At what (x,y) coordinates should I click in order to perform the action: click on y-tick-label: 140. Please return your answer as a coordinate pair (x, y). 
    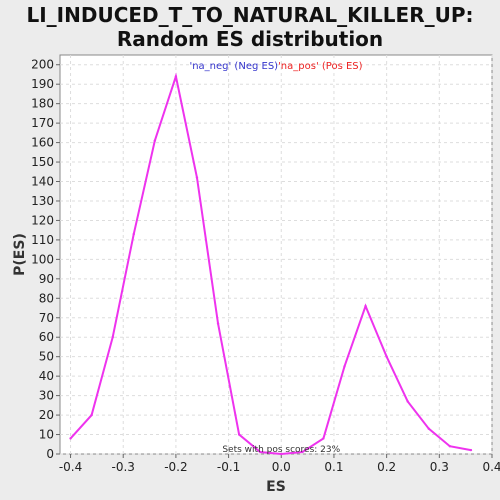
    Looking at the image, I should click on (42, 182).